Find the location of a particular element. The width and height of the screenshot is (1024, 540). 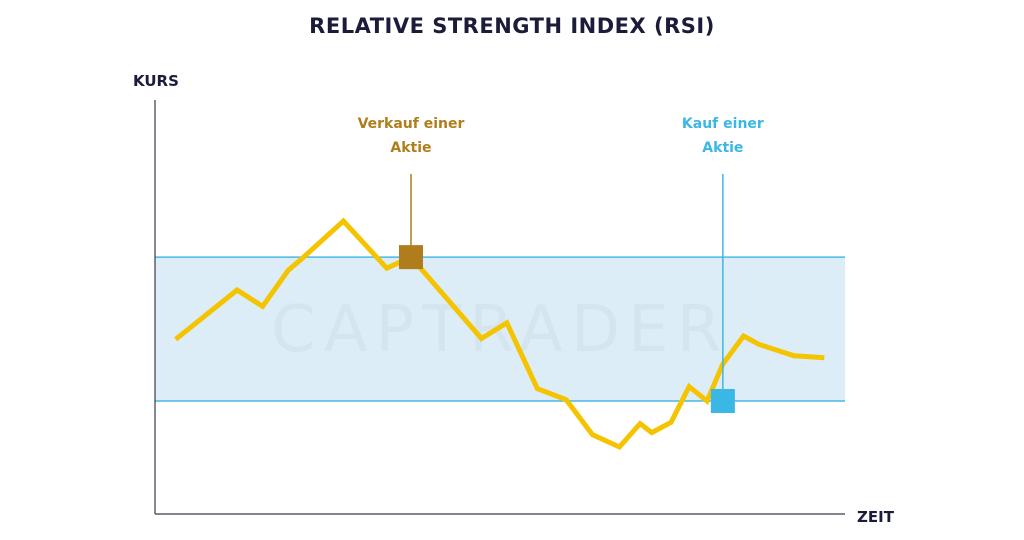

annotation-0: Verkauf einer Aktie is located at coordinates (411, 193).